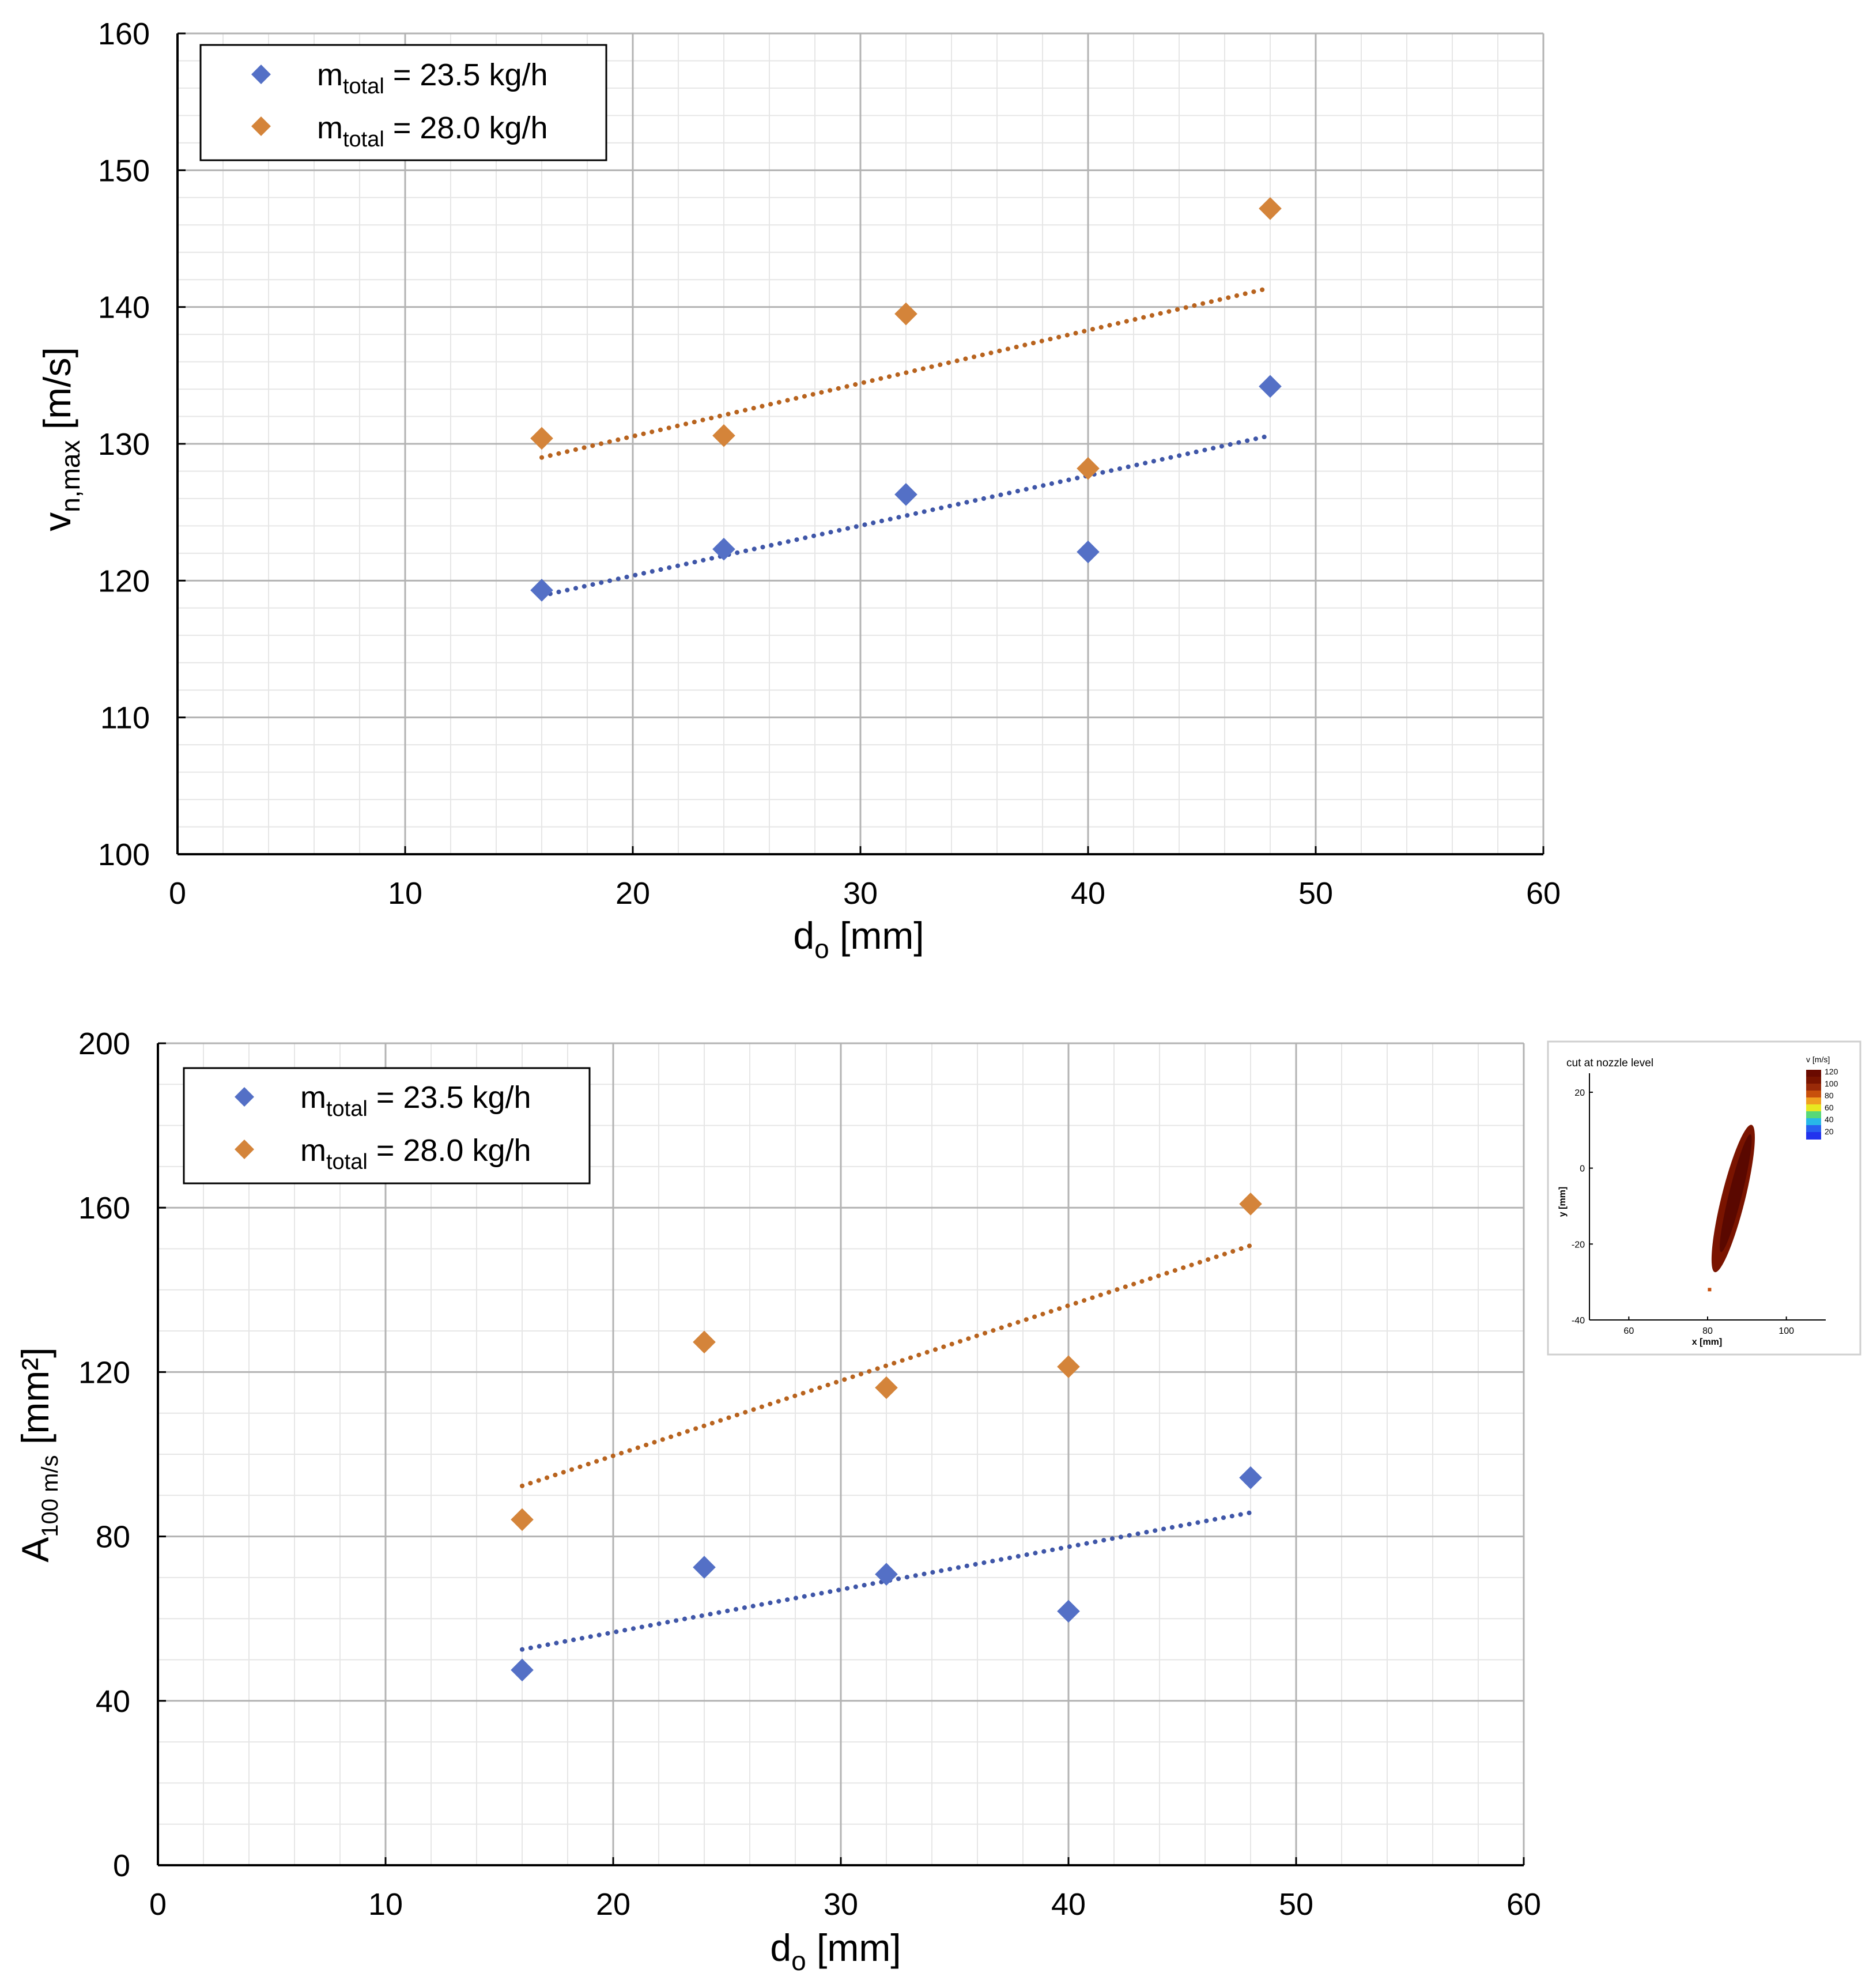  What do you see at coordinates (841, 1905) in the screenshot?
I see `bottom-x-tick-label: 30` at bounding box center [841, 1905].